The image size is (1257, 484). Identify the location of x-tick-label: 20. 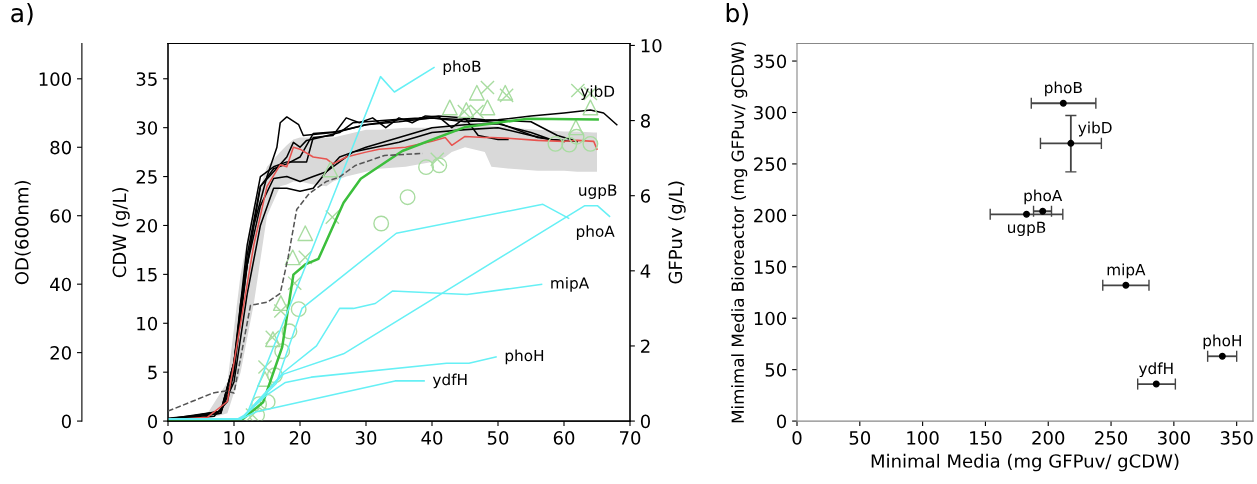
(300, 438).